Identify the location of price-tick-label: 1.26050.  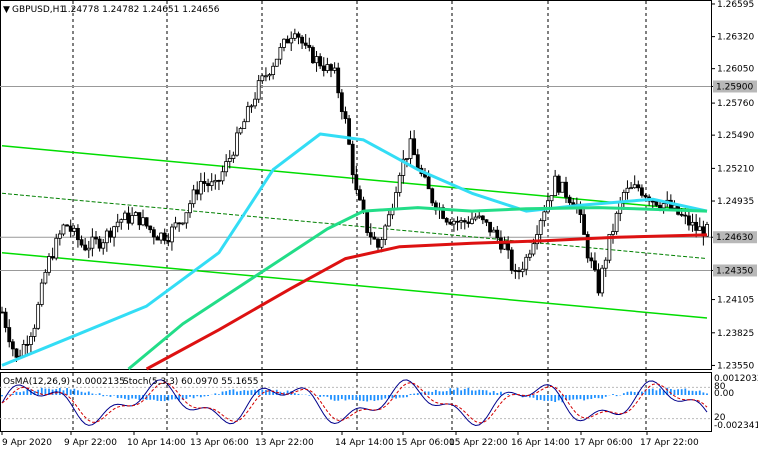
(735, 70).